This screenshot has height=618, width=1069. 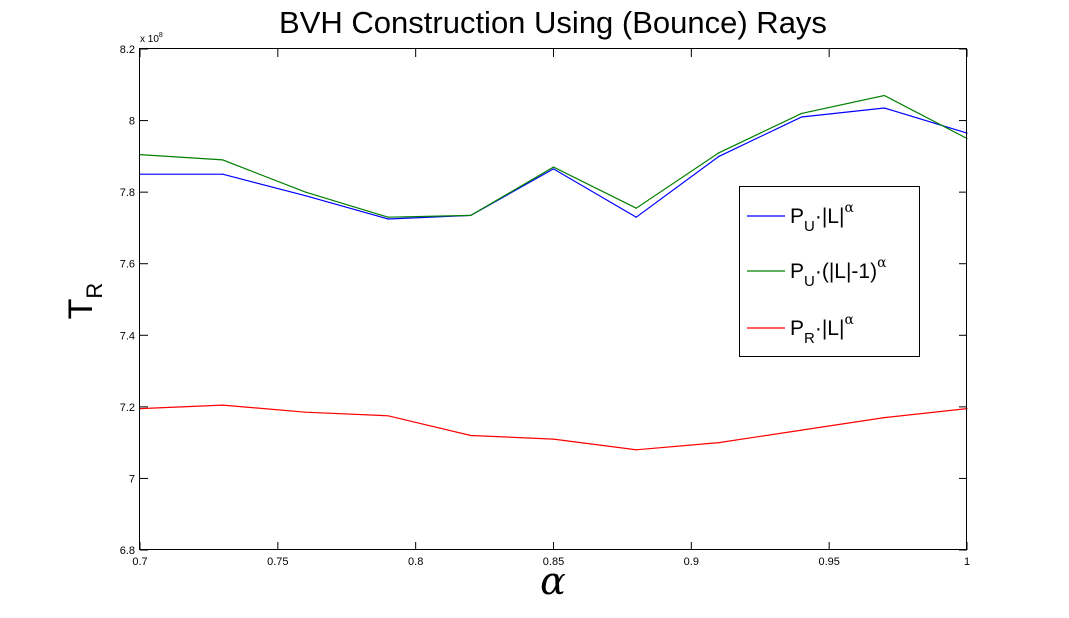 What do you see at coordinates (127, 50) in the screenshot?
I see `y-tick-label: 8.2` at bounding box center [127, 50].